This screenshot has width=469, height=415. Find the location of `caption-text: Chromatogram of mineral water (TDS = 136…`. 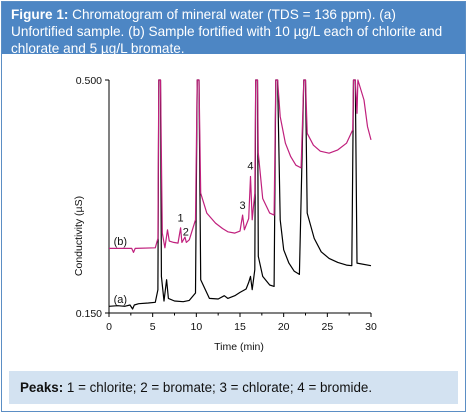

caption-text: Chromatogram of mineral water (TDS = 136… is located at coordinates (227, 31).